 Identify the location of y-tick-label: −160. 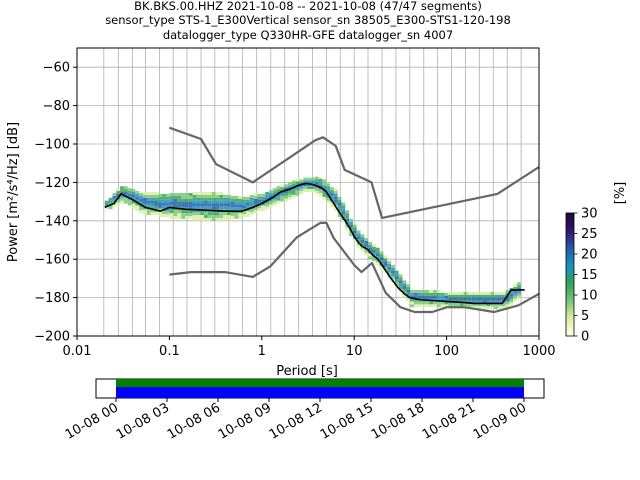
(52, 260).